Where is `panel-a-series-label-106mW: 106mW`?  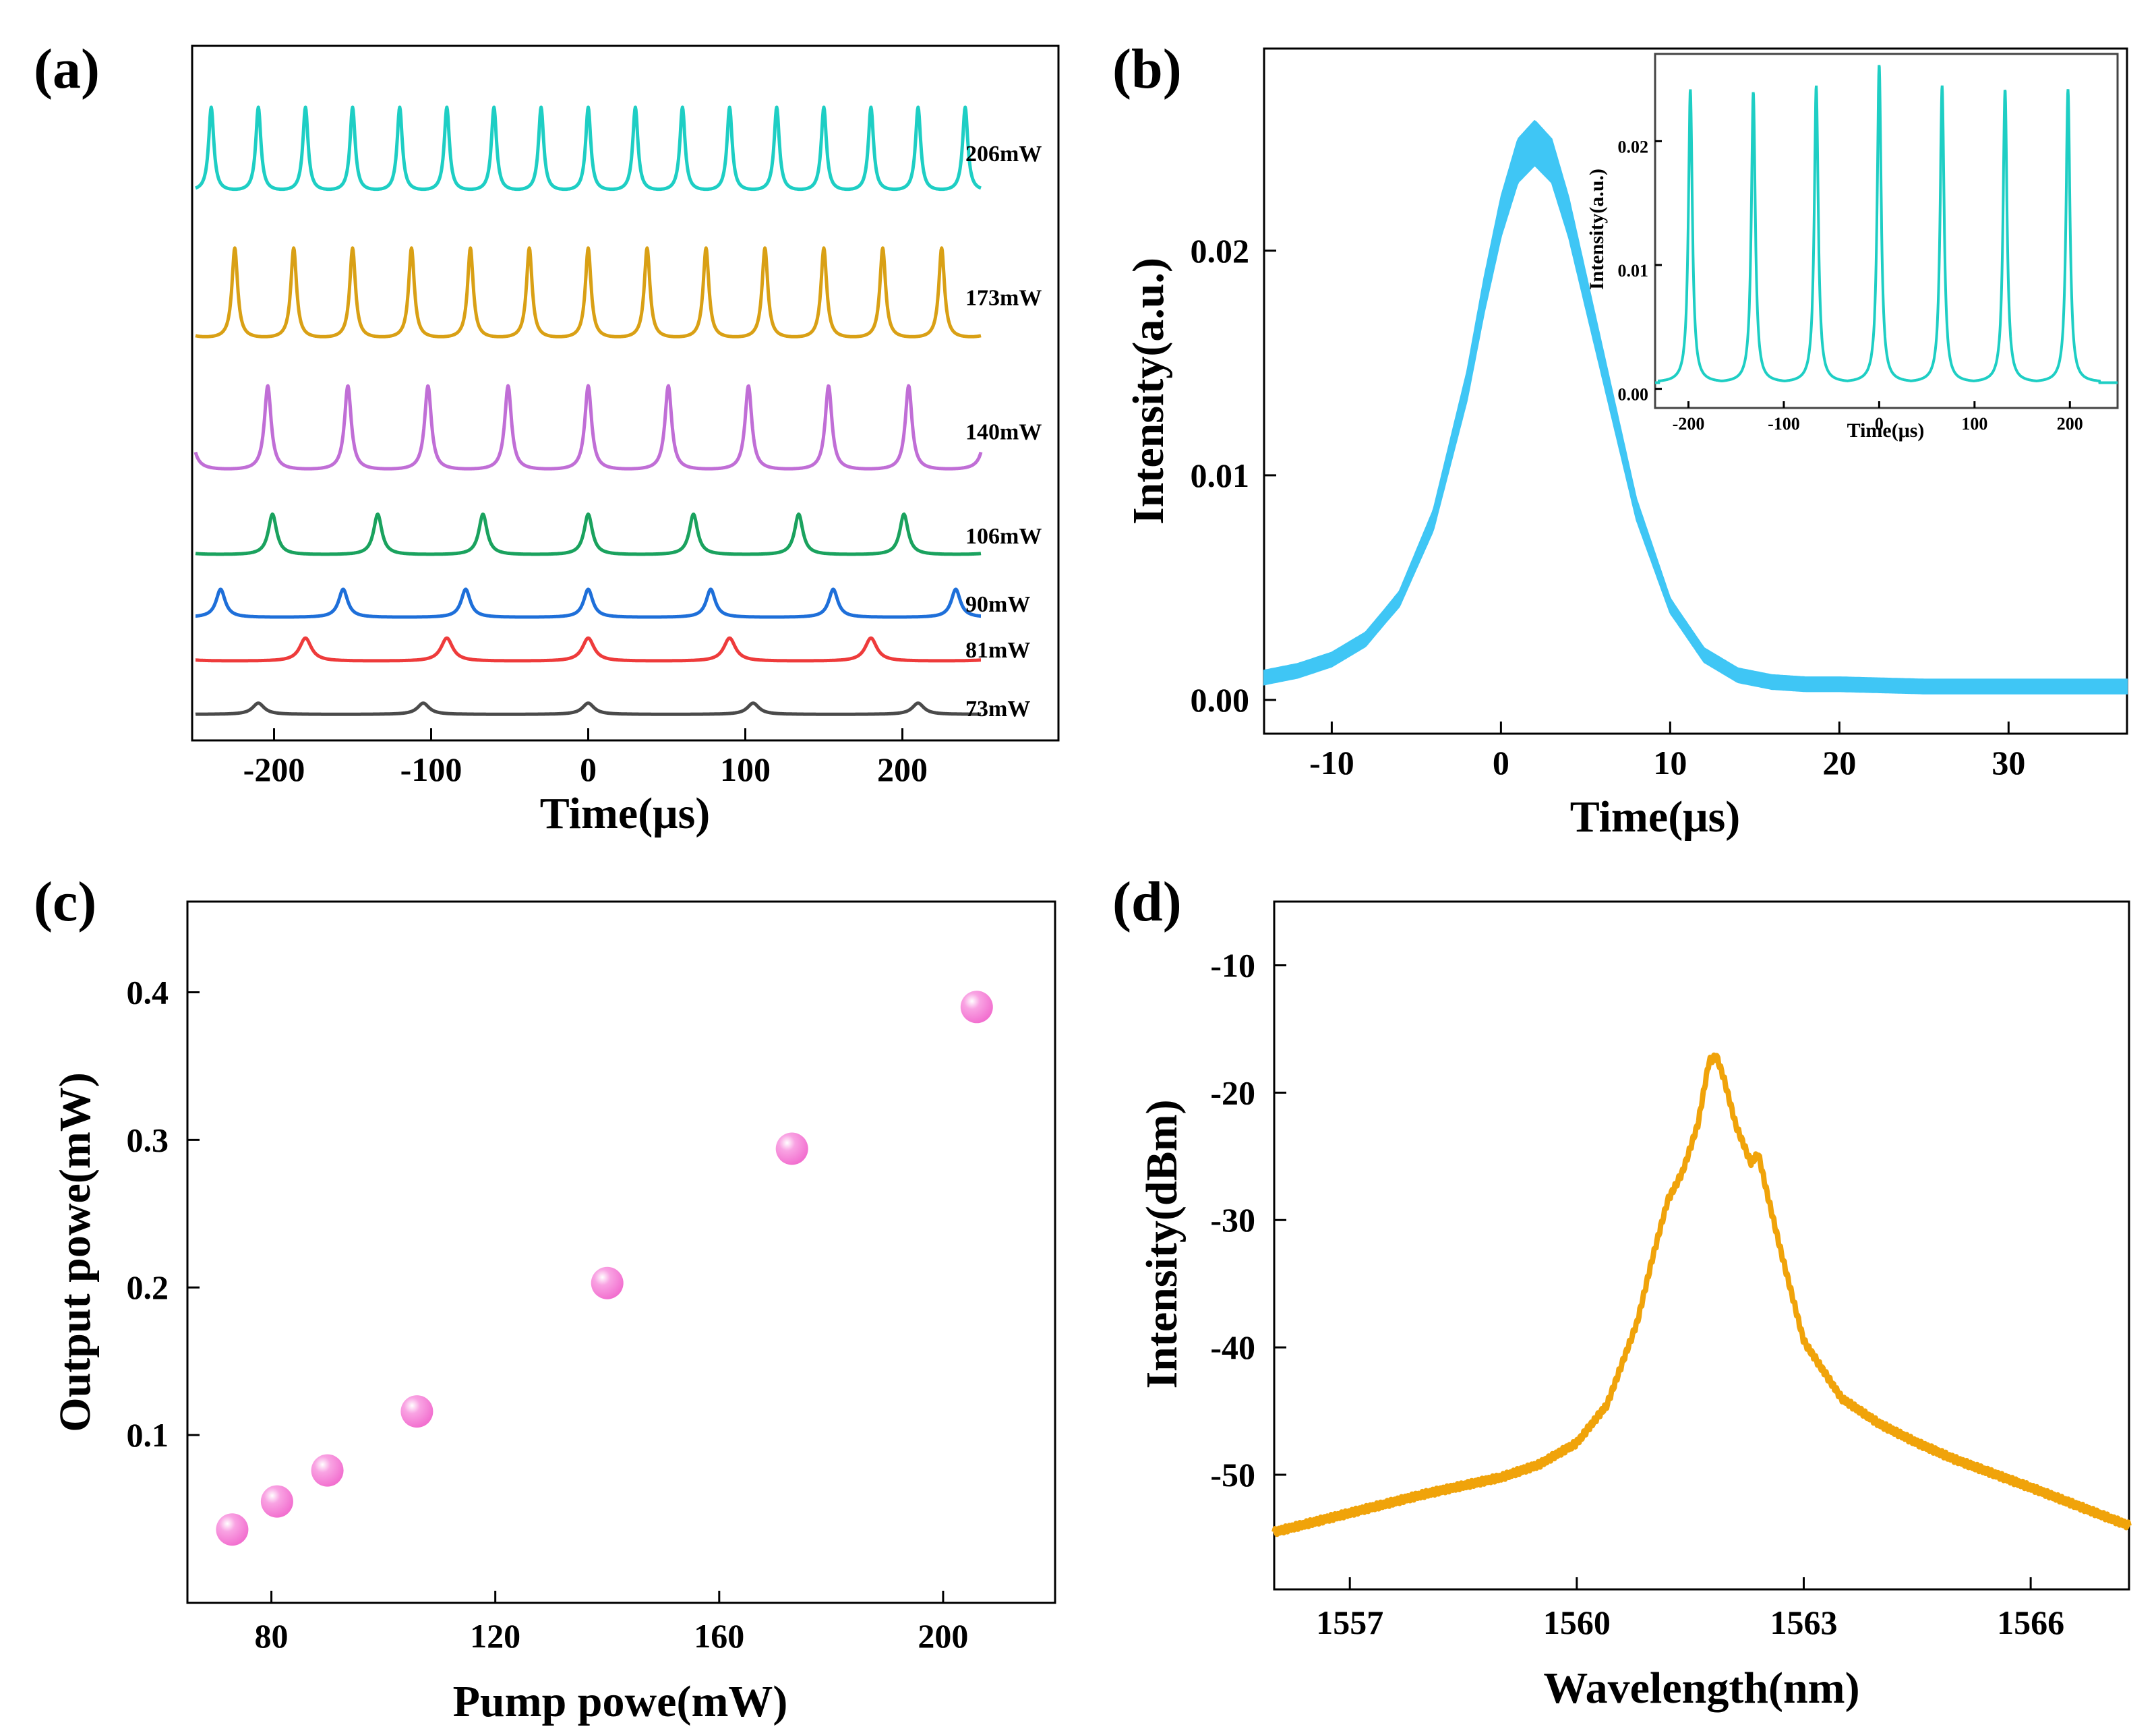 panel-a-series-label-106mW: 106mW is located at coordinates (1003, 536).